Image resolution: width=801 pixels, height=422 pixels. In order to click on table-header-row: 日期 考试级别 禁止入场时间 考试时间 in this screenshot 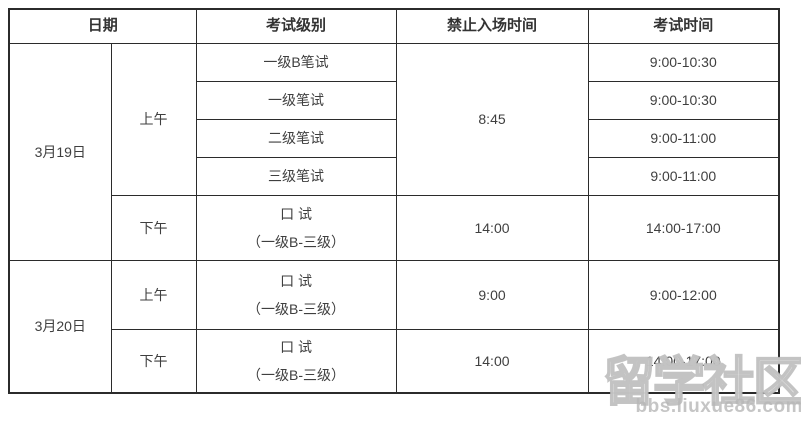, I will do `click(394, 26)`.